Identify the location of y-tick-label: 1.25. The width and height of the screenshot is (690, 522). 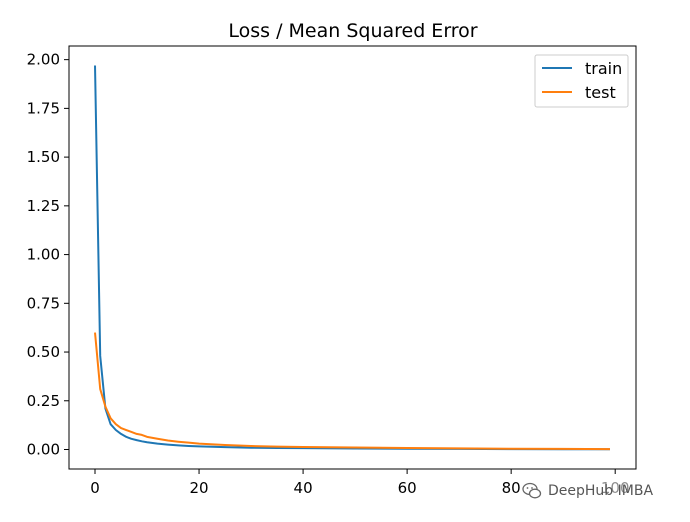
(43, 206).